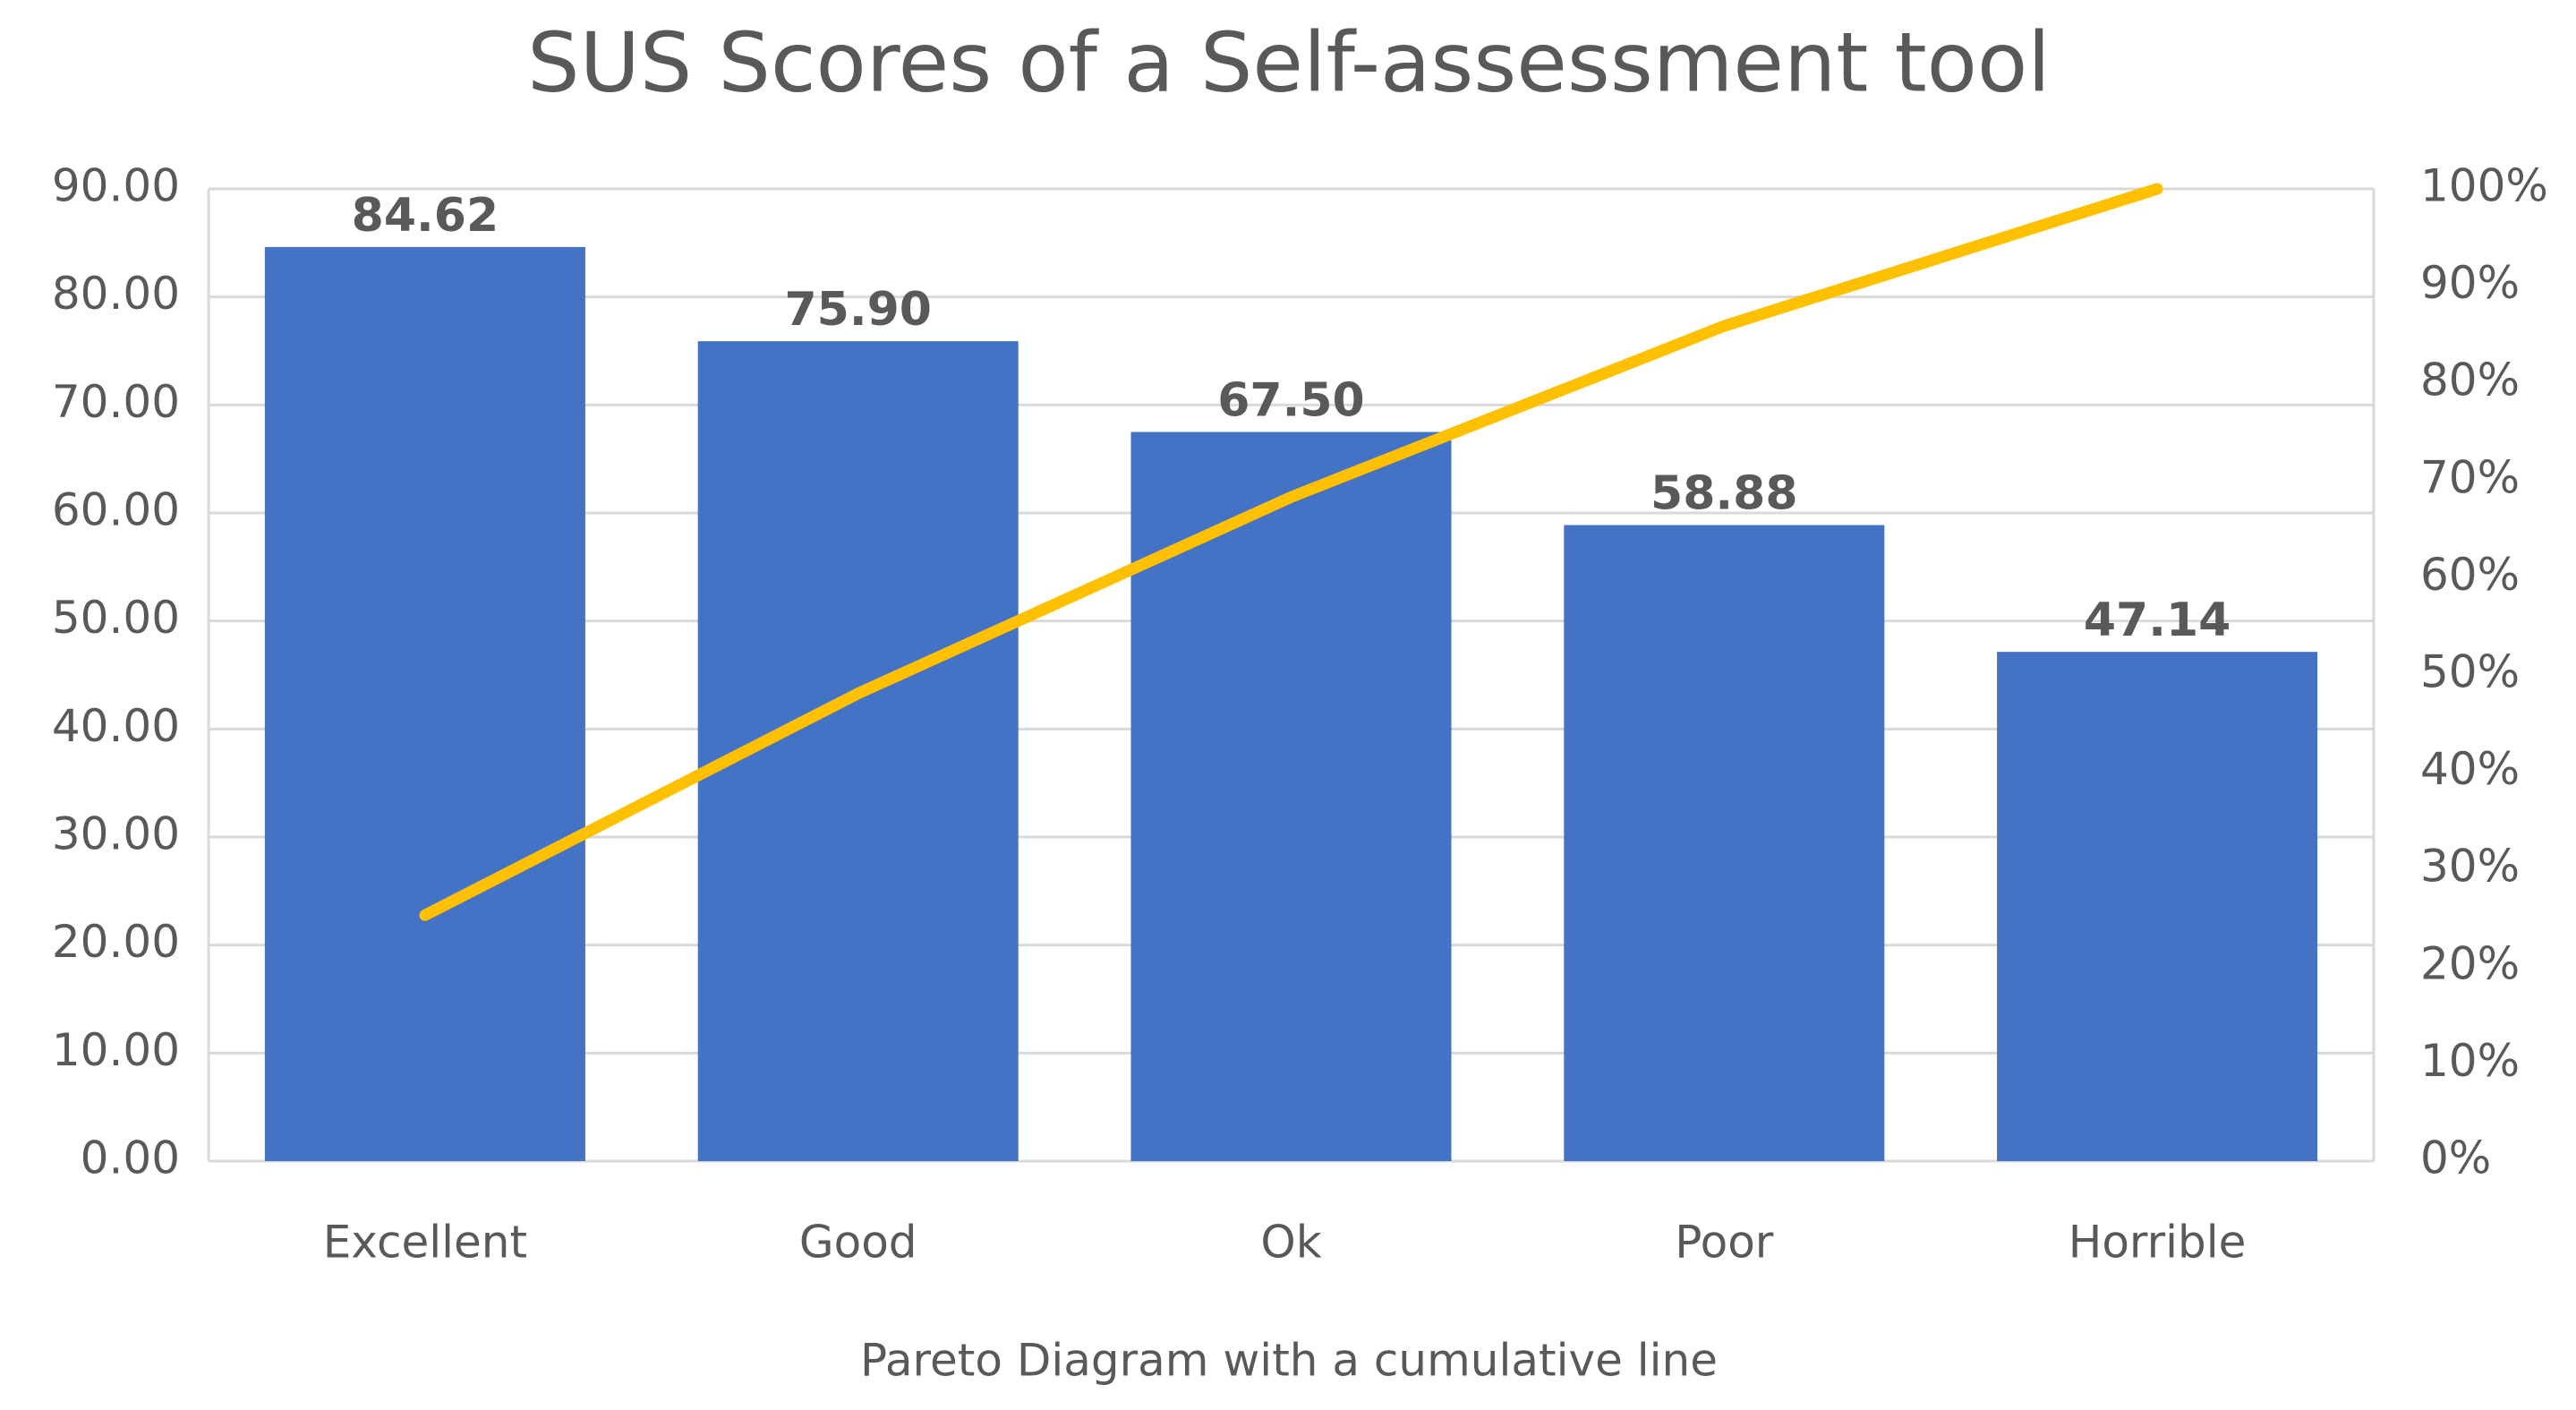  Describe the element at coordinates (2470, 283) in the screenshot. I see `y2-tick-label: 90%` at that location.